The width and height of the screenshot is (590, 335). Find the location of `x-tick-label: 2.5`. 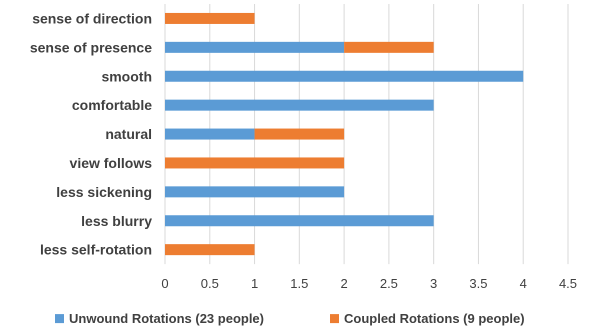

x-tick-label: 2.5 is located at coordinates (389, 283).